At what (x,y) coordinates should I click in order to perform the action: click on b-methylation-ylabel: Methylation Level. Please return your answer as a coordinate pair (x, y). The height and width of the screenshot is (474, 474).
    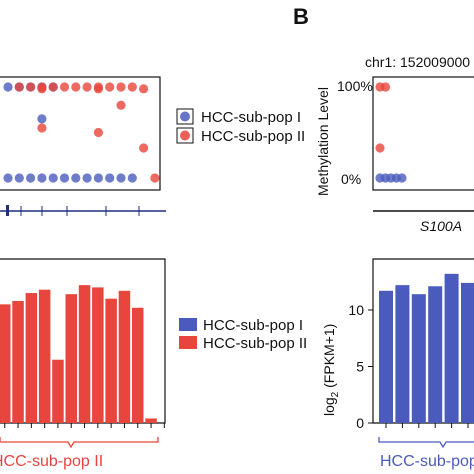
    Looking at the image, I should click on (323, 141).